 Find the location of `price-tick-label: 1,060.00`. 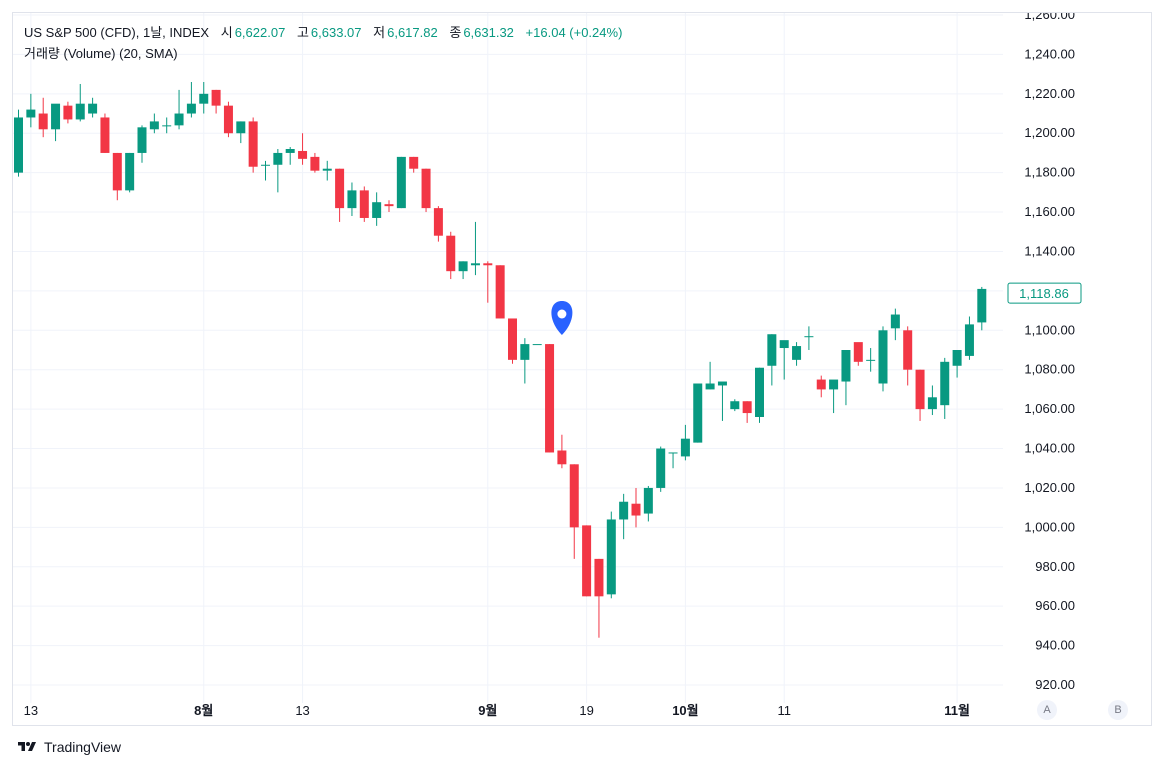

price-tick-label: 1,060.00 is located at coordinates (1049, 408).